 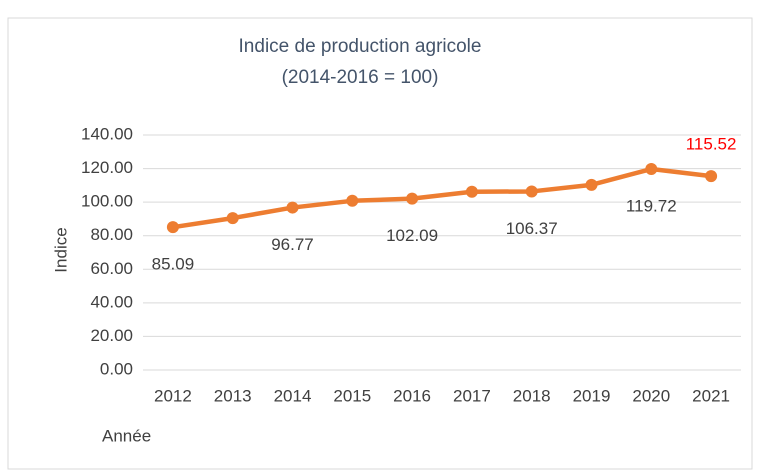 I want to click on data-label: 85.09, so click(x=173, y=264).